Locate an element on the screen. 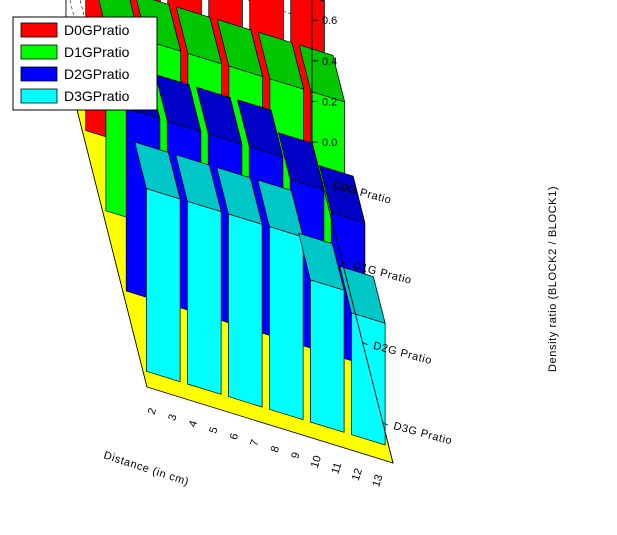 The image size is (617, 535). legend-label: D2GPratio is located at coordinates (97, 74).